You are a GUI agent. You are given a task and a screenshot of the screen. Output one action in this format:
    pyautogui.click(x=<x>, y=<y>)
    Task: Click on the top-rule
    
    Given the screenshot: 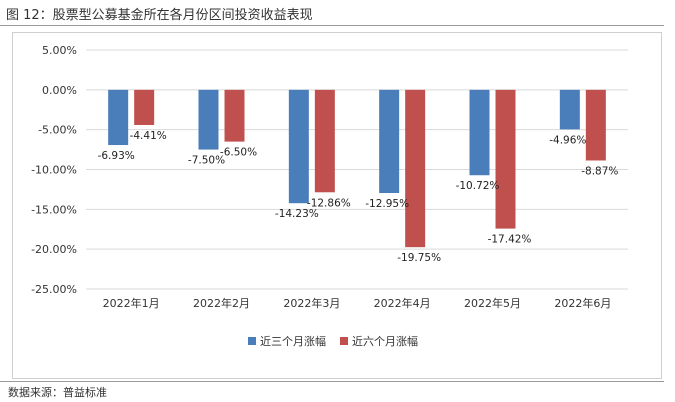 What is the action you would take?
    pyautogui.click(x=332, y=25)
    